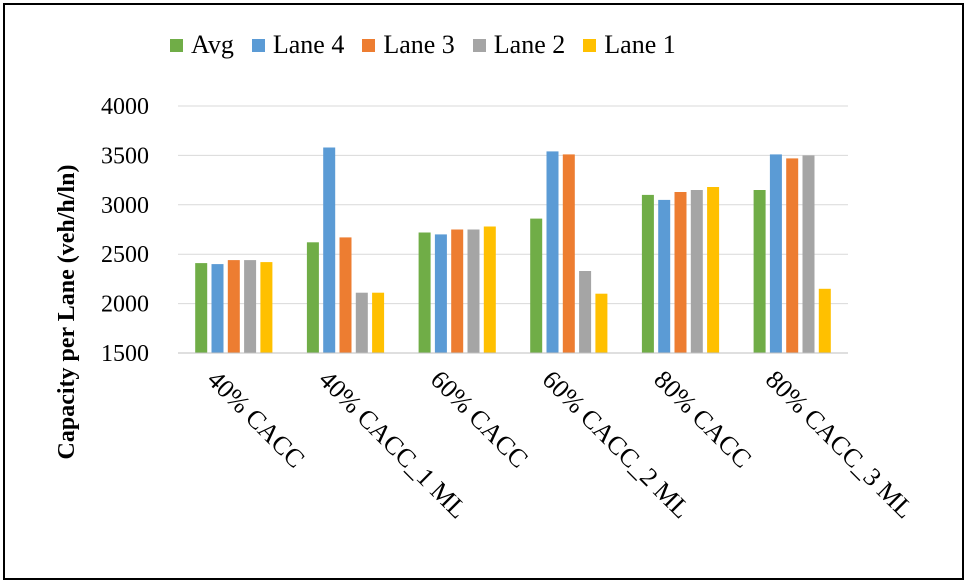  What do you see at coordinates (125, 354) in the screenshot?
I see `y-tick-label: 1500` at bounding box center [125, 354].